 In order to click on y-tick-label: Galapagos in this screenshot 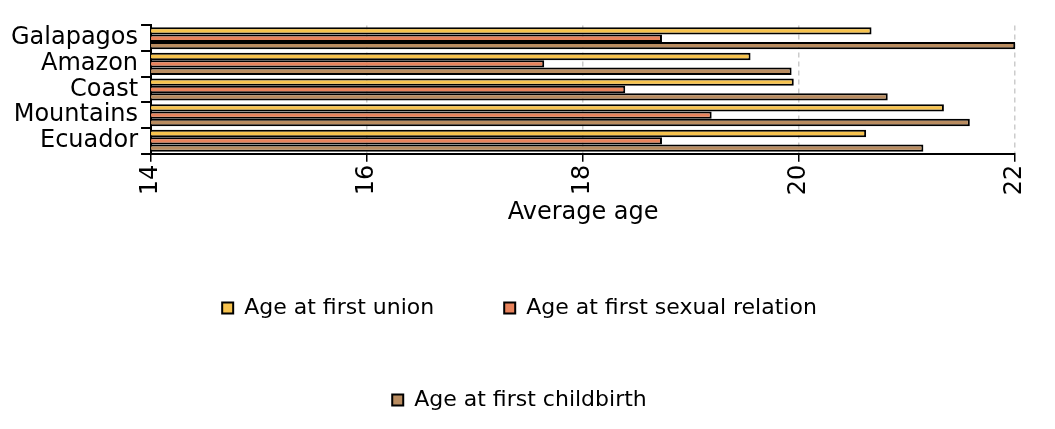, I will do `click(75, 36)`.